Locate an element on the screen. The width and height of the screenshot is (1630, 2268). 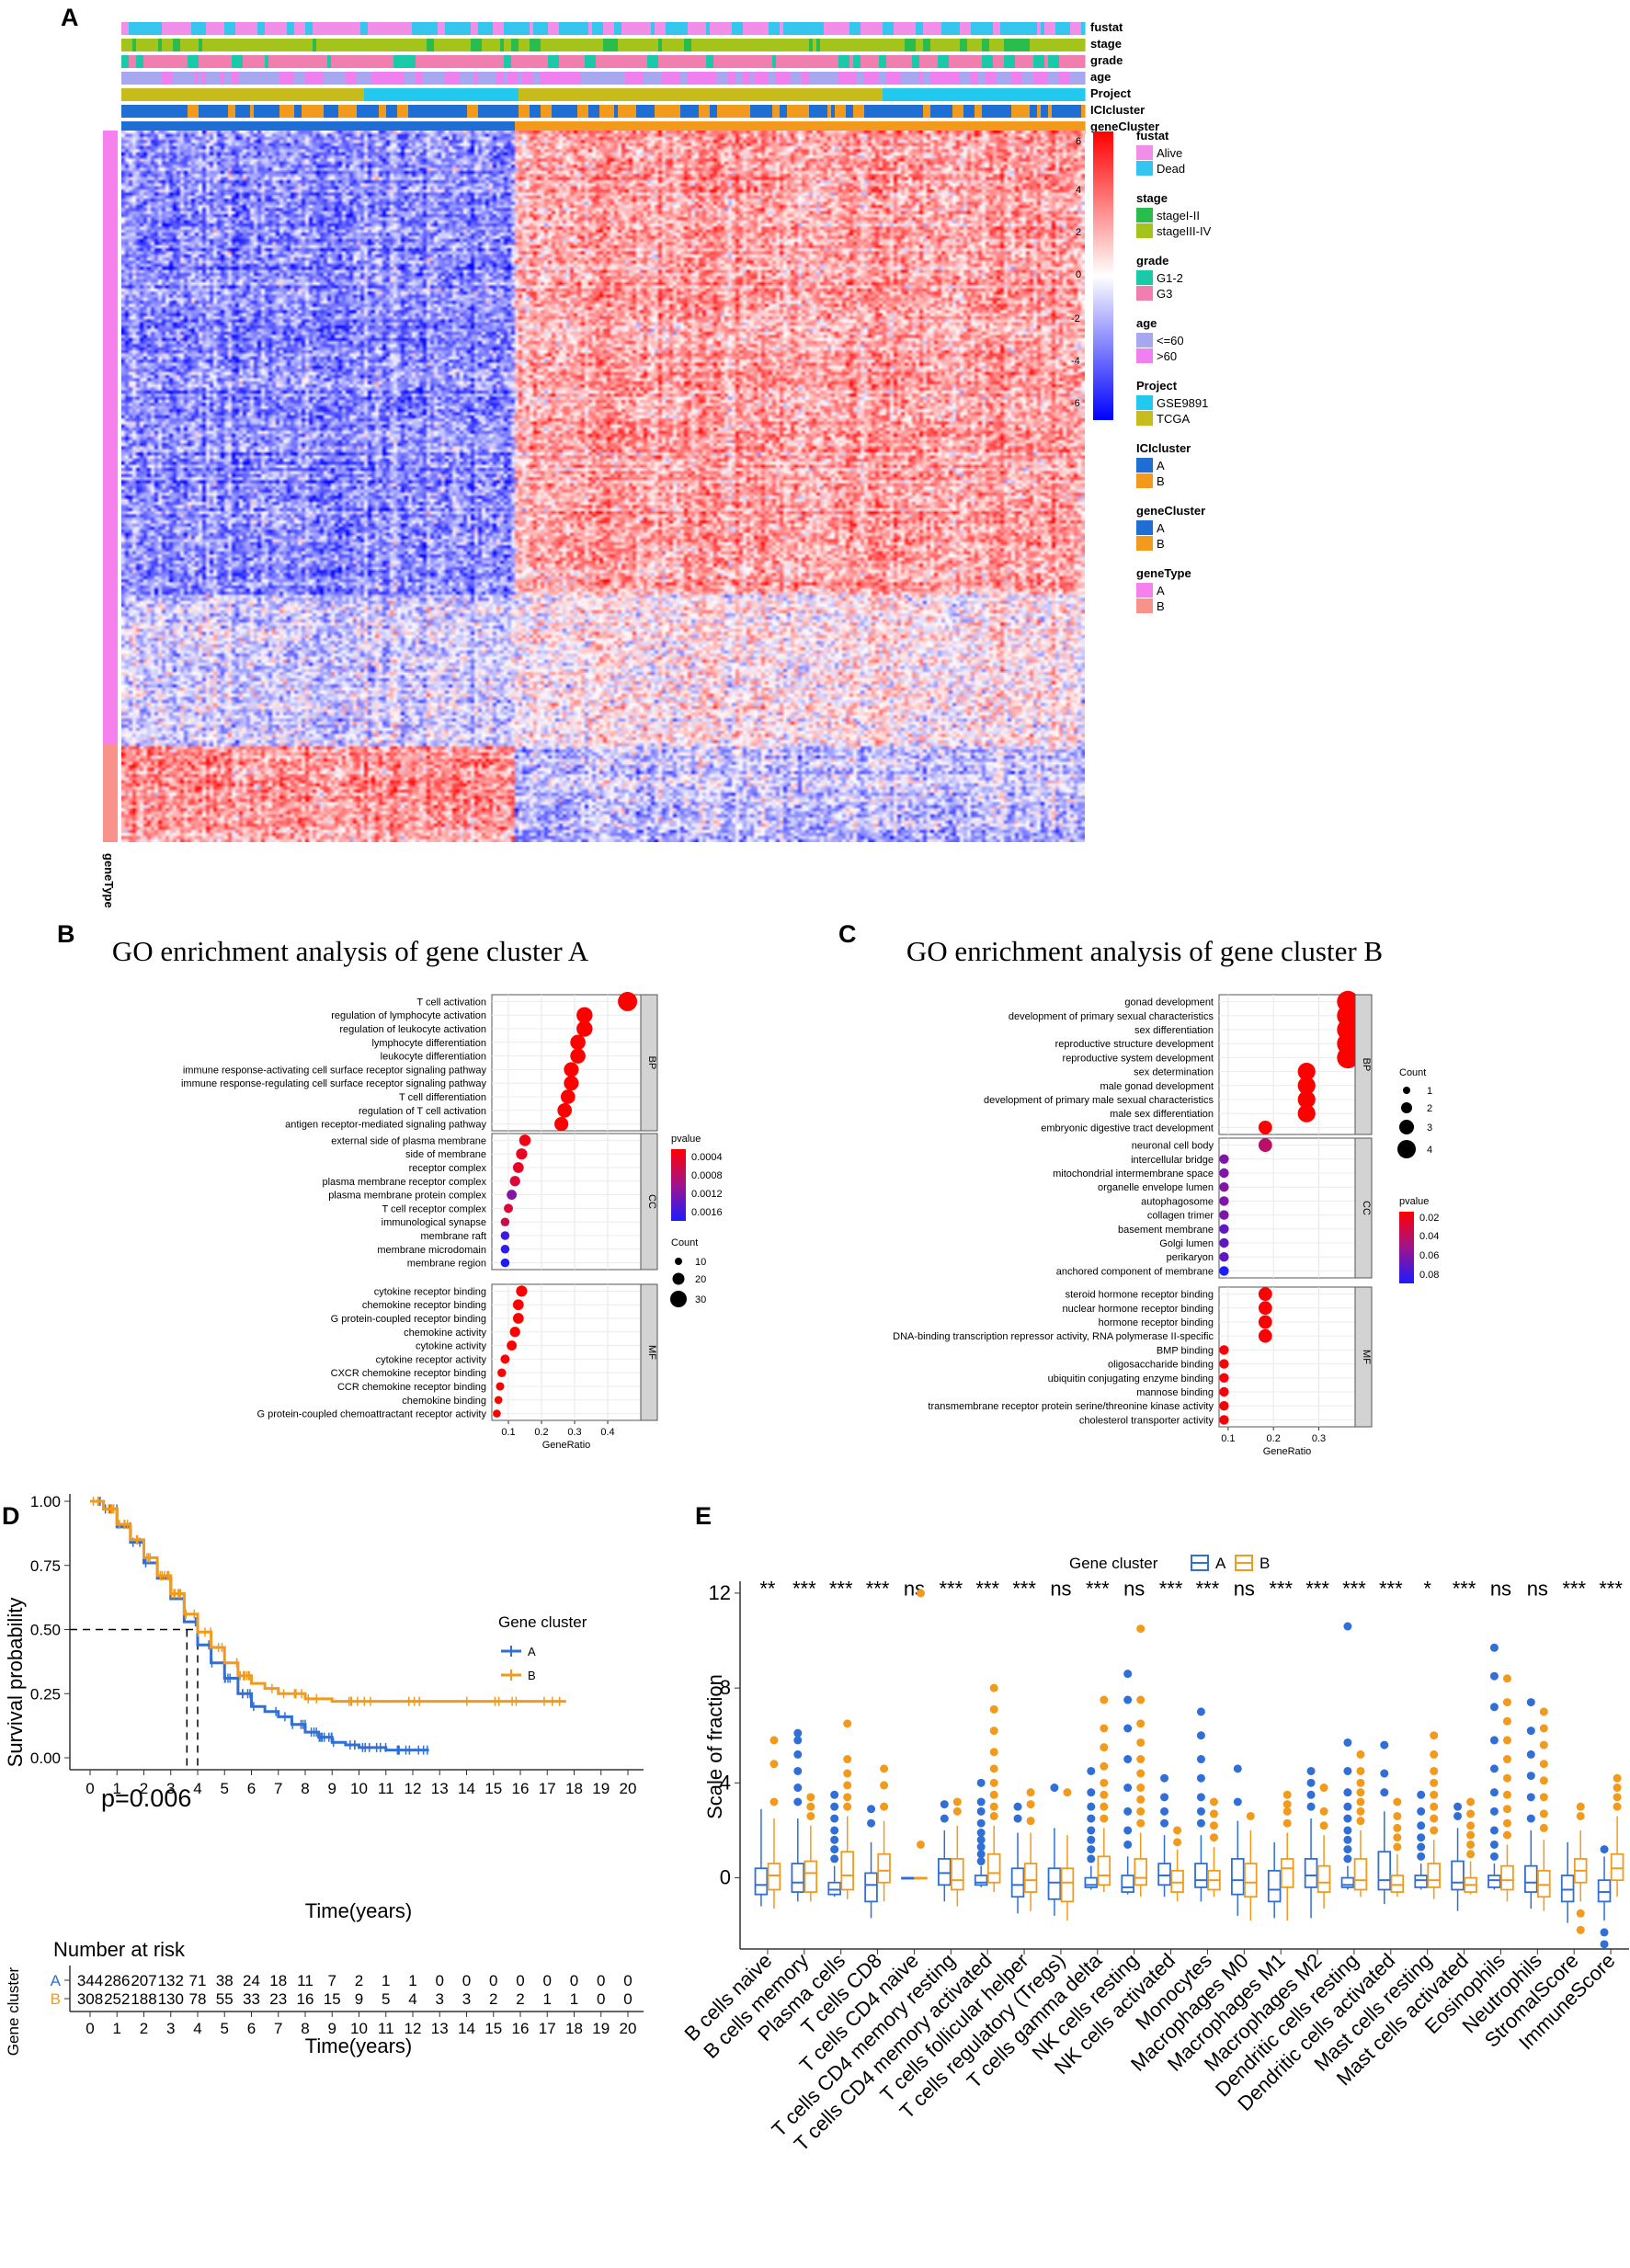
risk-xtick-label: 1 is located at coordinates (117, 2028).